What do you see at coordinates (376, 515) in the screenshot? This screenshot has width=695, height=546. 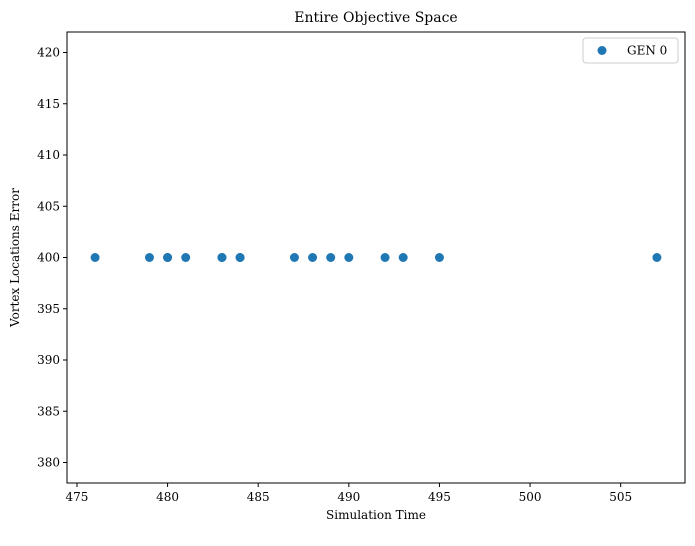 I see `x-axis-label: Simulation Time` at bounding box center [376, 515].